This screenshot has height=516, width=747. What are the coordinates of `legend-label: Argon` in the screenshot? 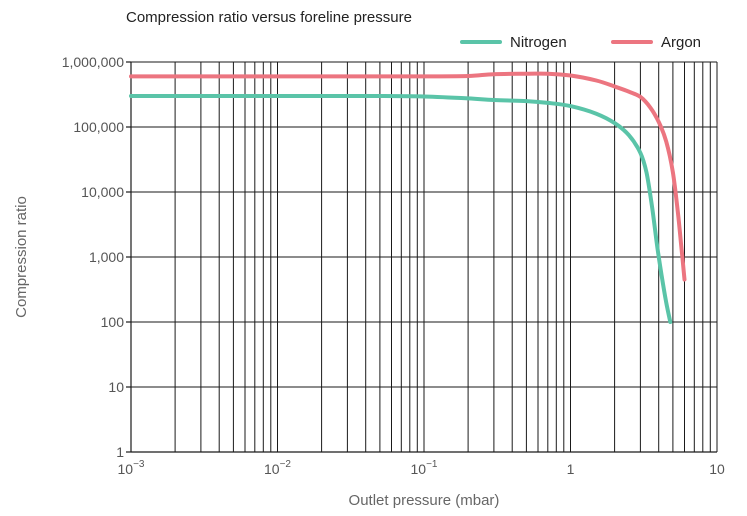 It's located at (681, 42).